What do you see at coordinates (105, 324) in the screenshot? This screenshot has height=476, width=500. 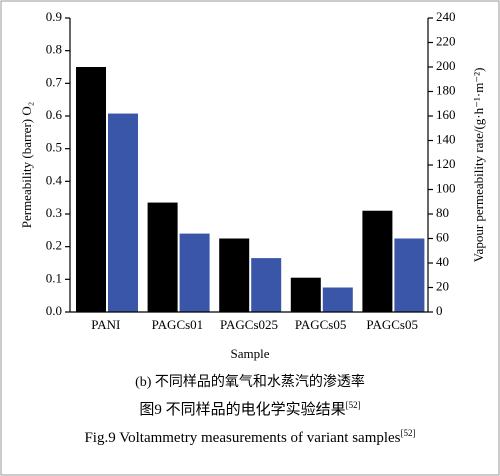 I see `x-tick-label: PANI` at bounding box center [105, 324].